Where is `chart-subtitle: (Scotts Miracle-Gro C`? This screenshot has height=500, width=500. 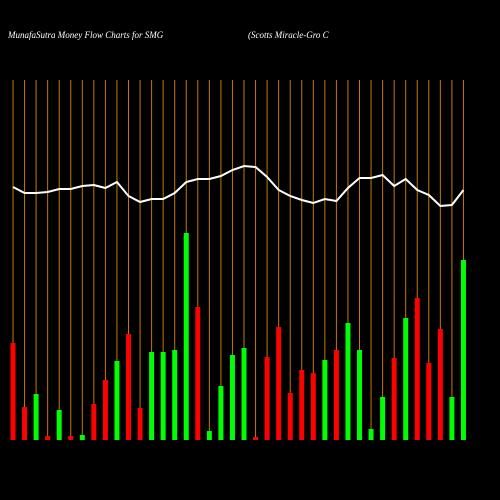
chart-subtitle: (Scotts Miracle-Gro C is located at coordinates (289, 35).